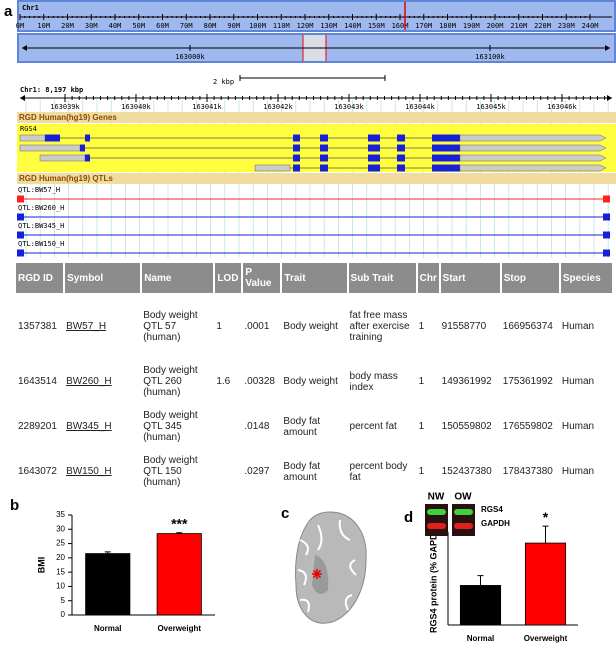 Image resolution: width=616 pixels, height=650 pixels. Describe the element at coordinates (527, 471) in the screenshot. I see `table-cell: 178437380` at that location.